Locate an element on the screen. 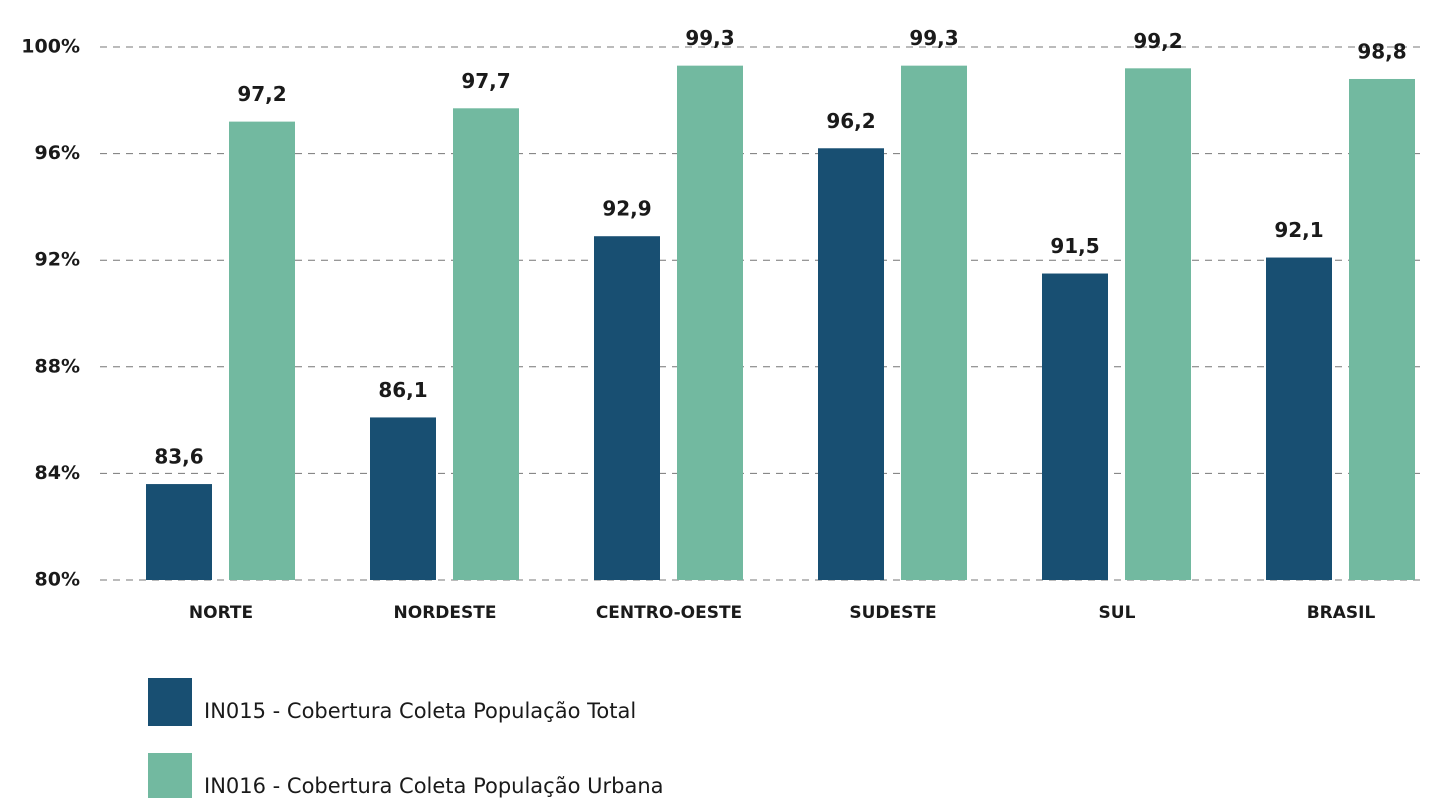 The height and width of the screenshot is (798, 1434). value-label: 98,8 is located at coordinates (1381, 51).